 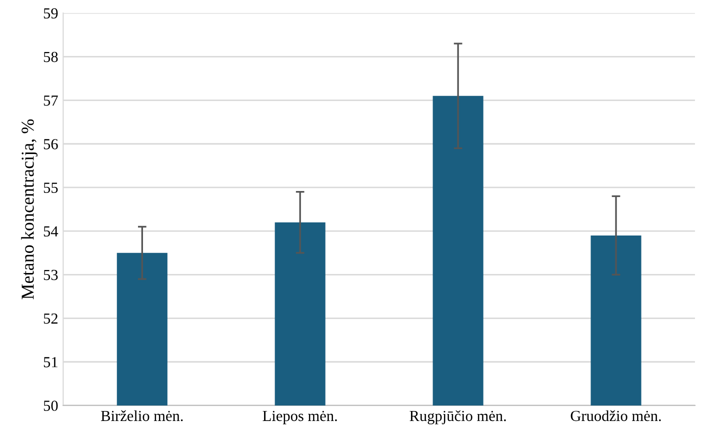 I want to click on y-tick-label: 56, so click(x=51, y=144).